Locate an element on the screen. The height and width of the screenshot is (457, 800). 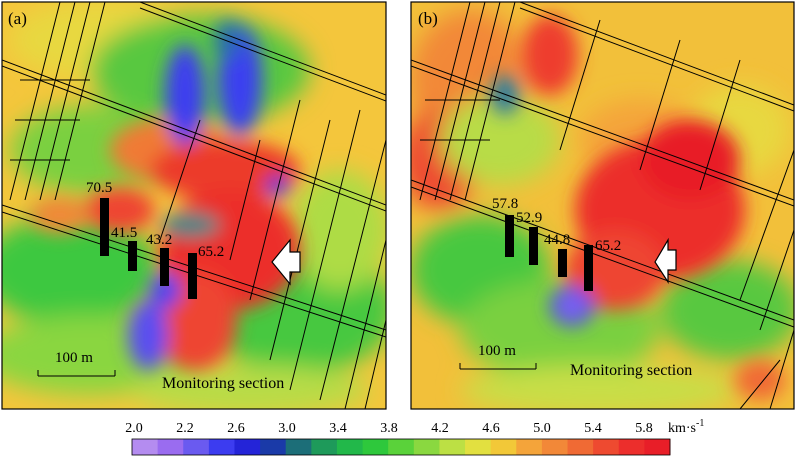
colorbar-tick: 3.8 is located at coordinates (389, 428).